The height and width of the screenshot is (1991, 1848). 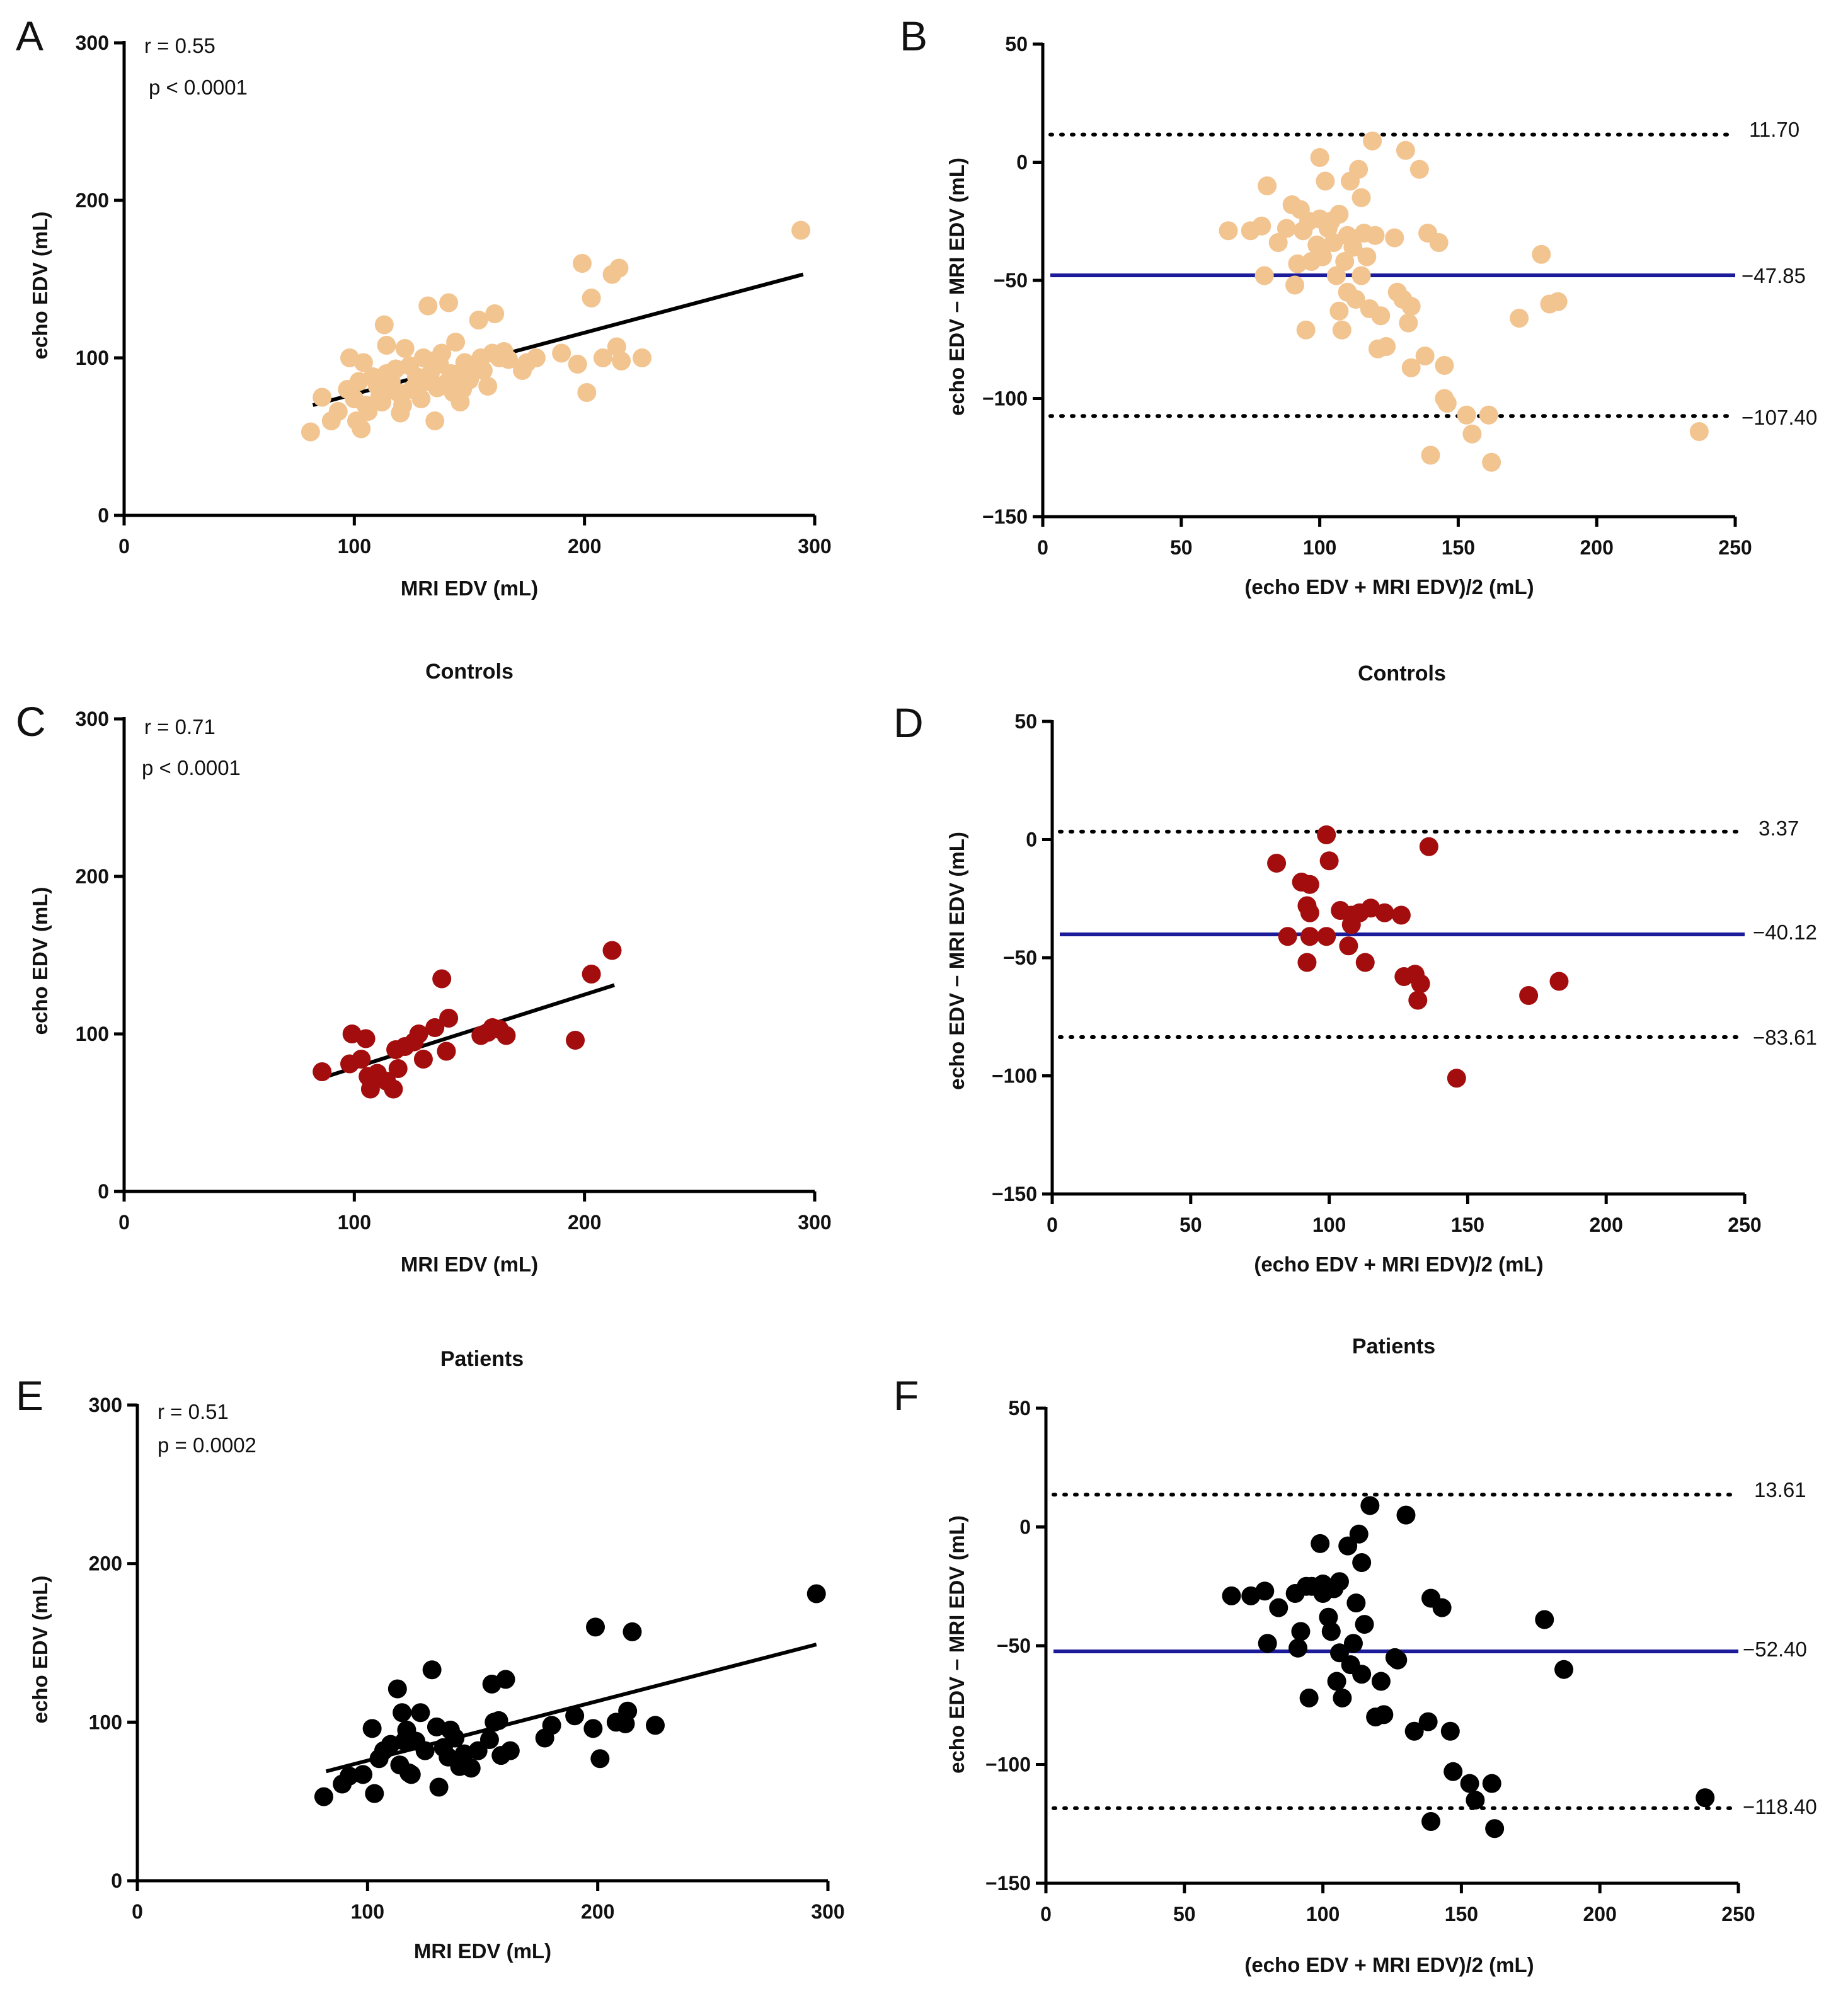 I want to click on panel-d-x-tick-label: 0, so click(x=1052, y=1225).